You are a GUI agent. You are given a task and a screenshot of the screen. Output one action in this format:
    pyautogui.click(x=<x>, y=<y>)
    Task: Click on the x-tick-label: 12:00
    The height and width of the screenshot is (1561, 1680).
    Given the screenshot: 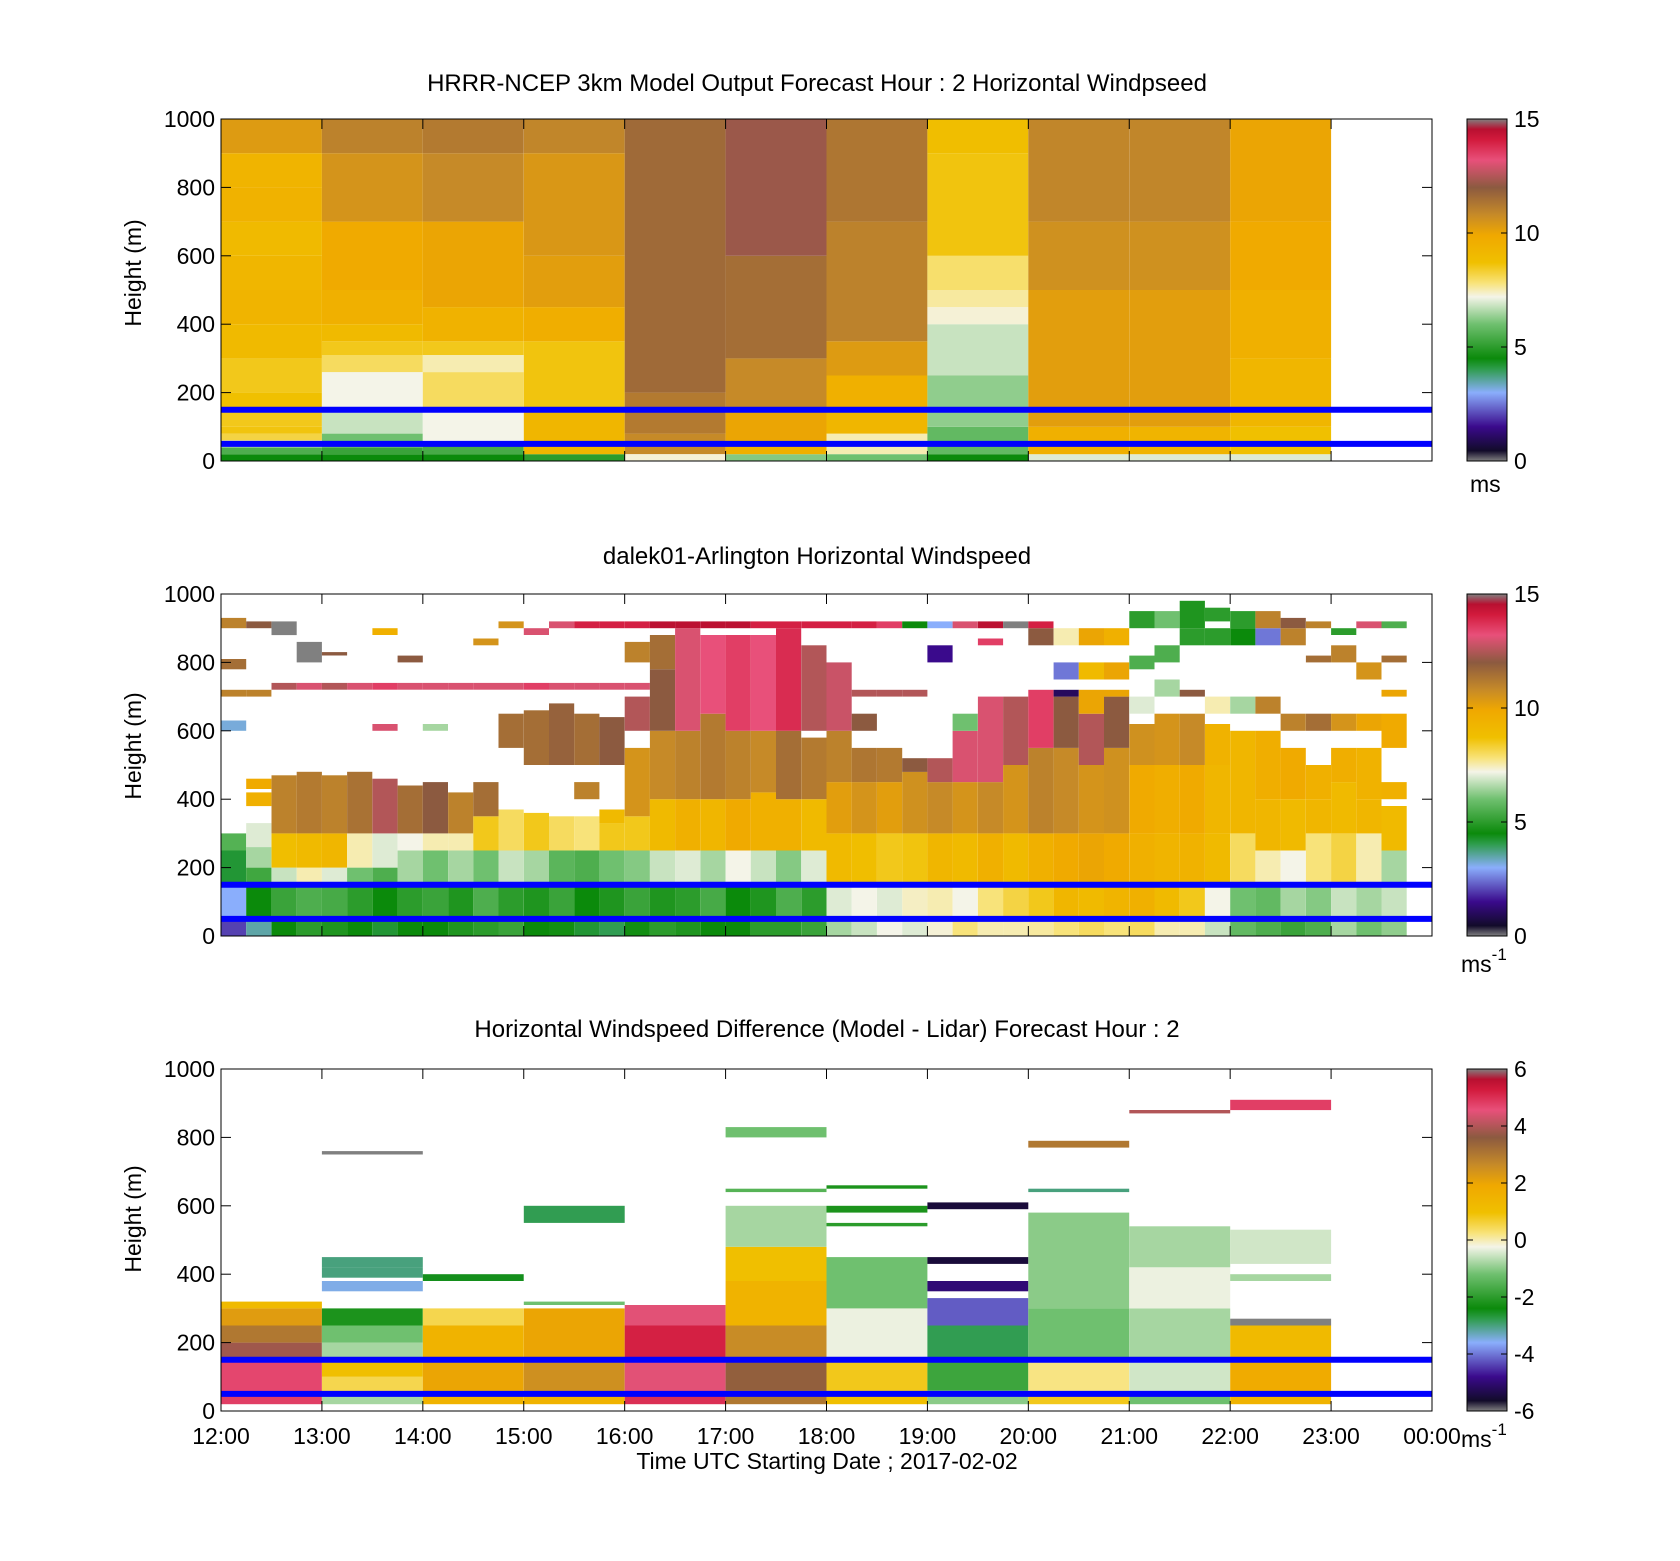 What is the action you would take?
    pyautogui.click(x=221, y=1436)
    